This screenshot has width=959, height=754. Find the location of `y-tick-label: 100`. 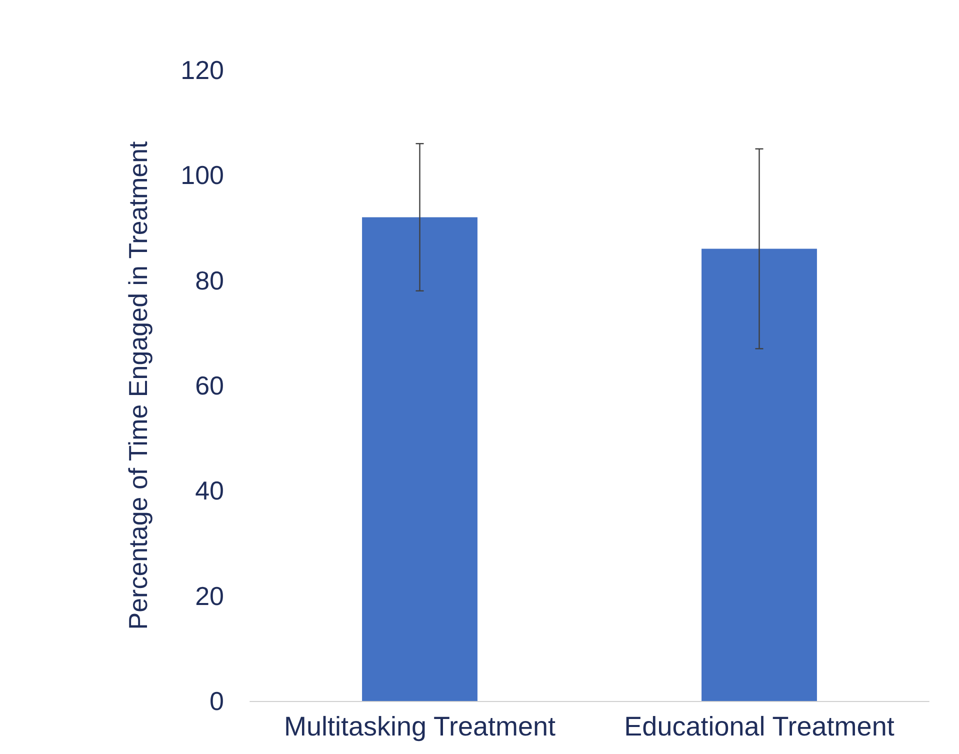

y-tick-label: 100 is located at coordinates (202, 175).